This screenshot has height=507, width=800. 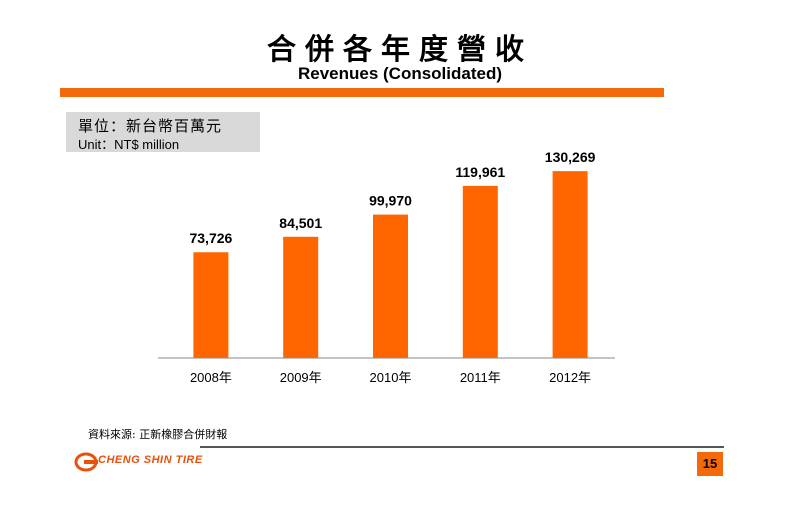 I want to click on unit-label-chinese: 單位：新台幣百萬元, so click(x=150, y=126).